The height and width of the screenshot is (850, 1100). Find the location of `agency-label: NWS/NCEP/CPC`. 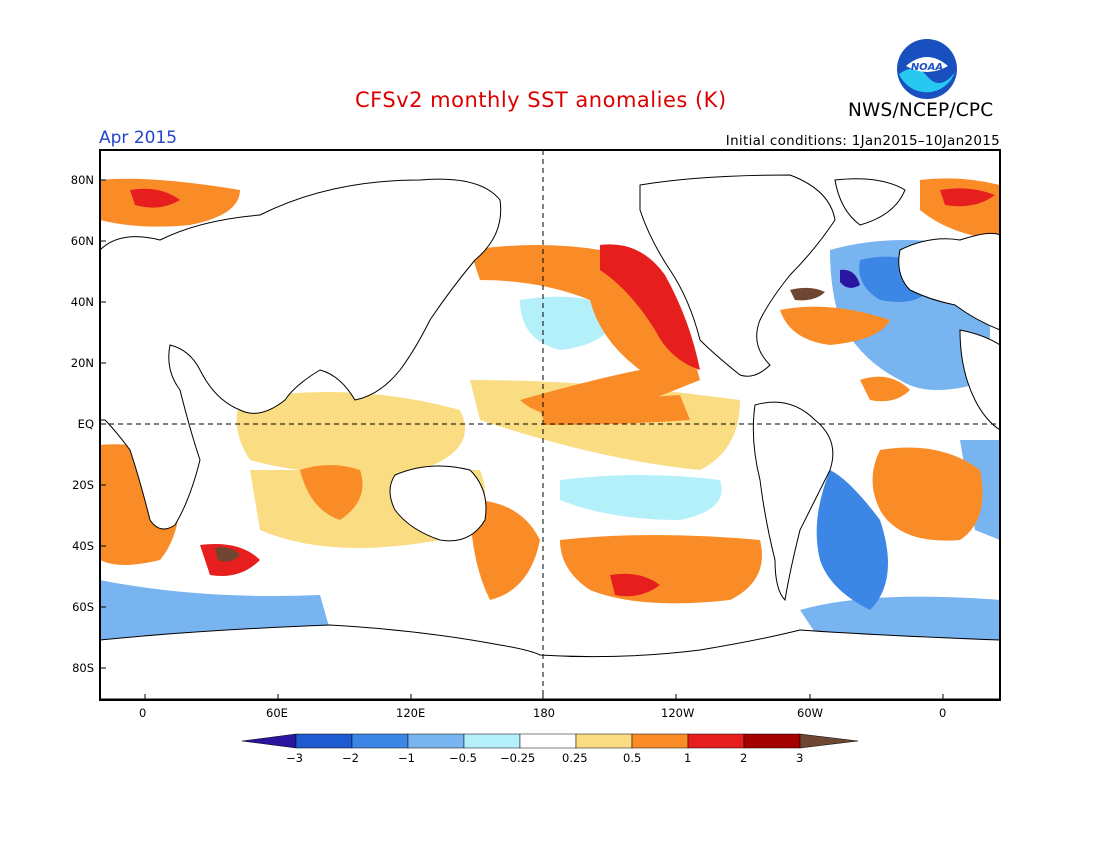

agency-label: NWS/NCEP/CPC is located at coordinates (921, 110).